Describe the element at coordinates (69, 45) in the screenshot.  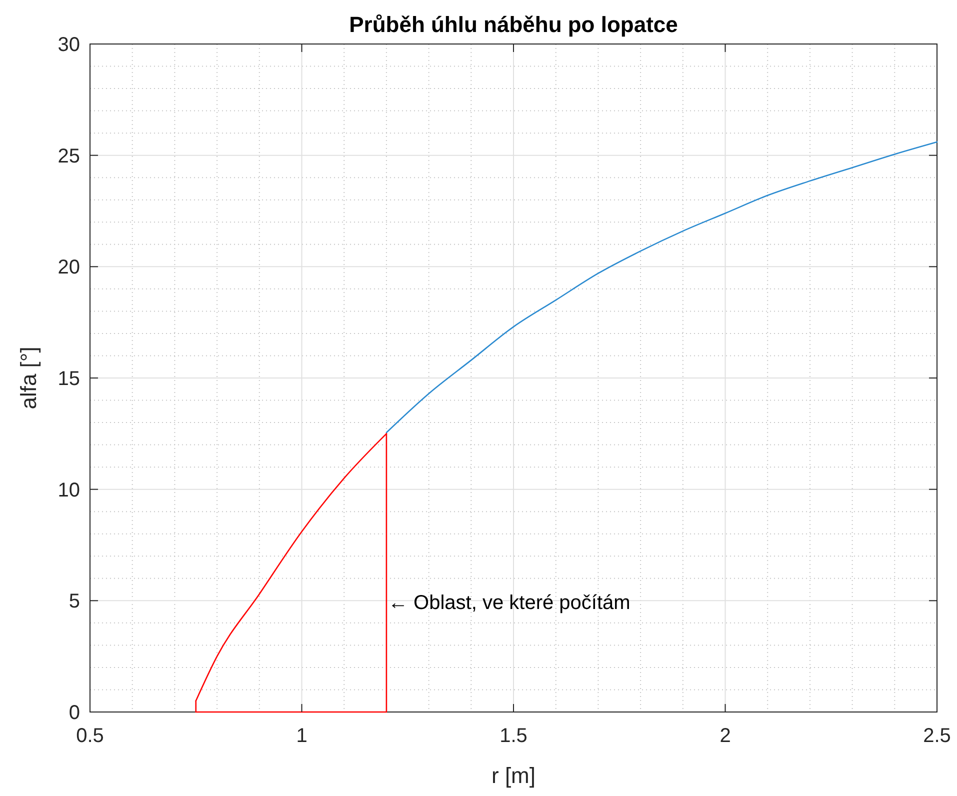
I see `y-tick-label: 30` at that location.